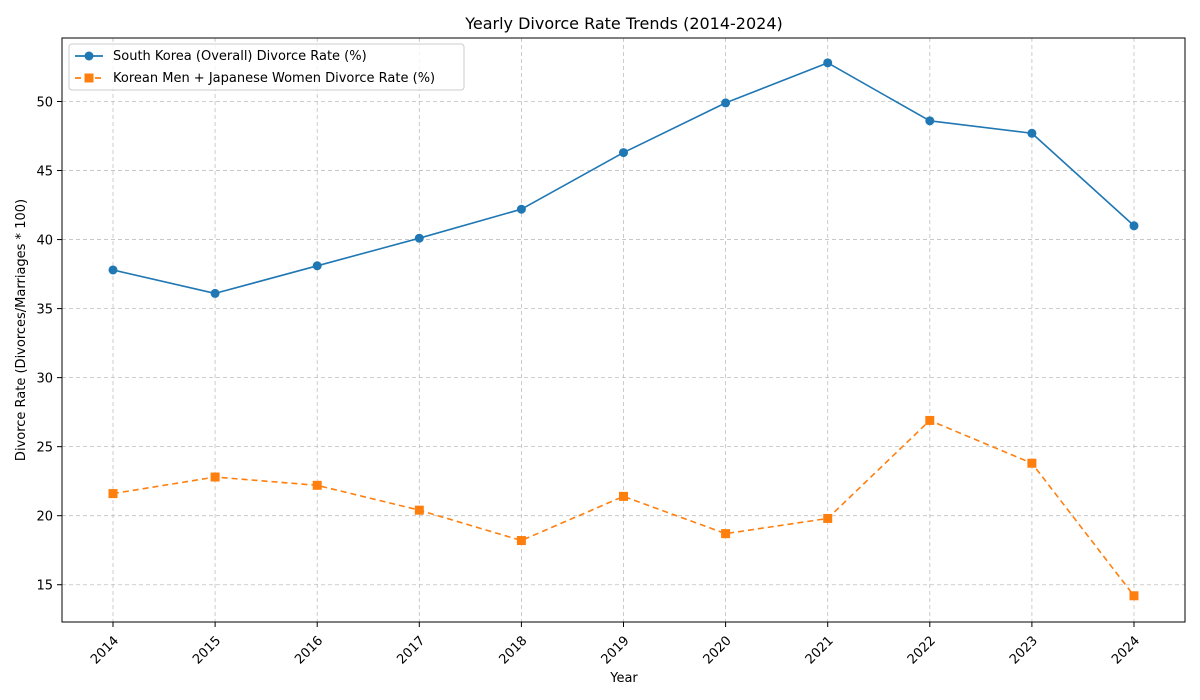 This screenshot has height=700, width=1200. What do you see at coordinates (89, 56) in the screenshot?
I see `legend-marker-south-korea` at bounding box center [89, 56].